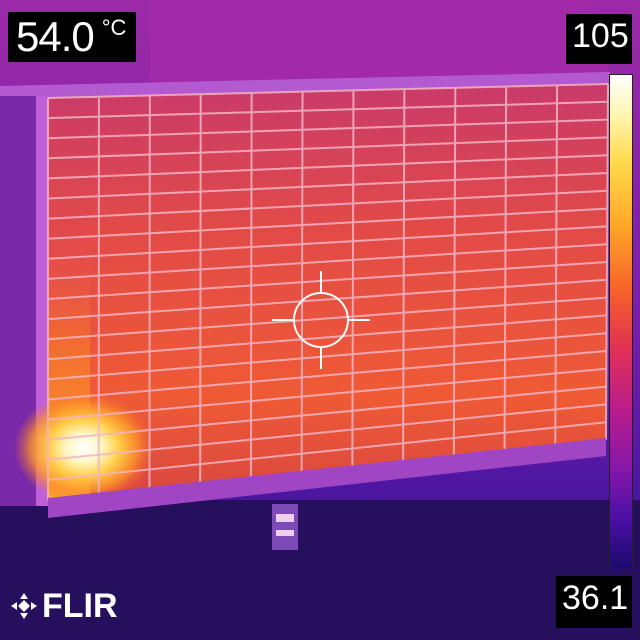 This screenshot has height=640, width=640. I want to click on spot-meter-crosshair, so click(321, 320).